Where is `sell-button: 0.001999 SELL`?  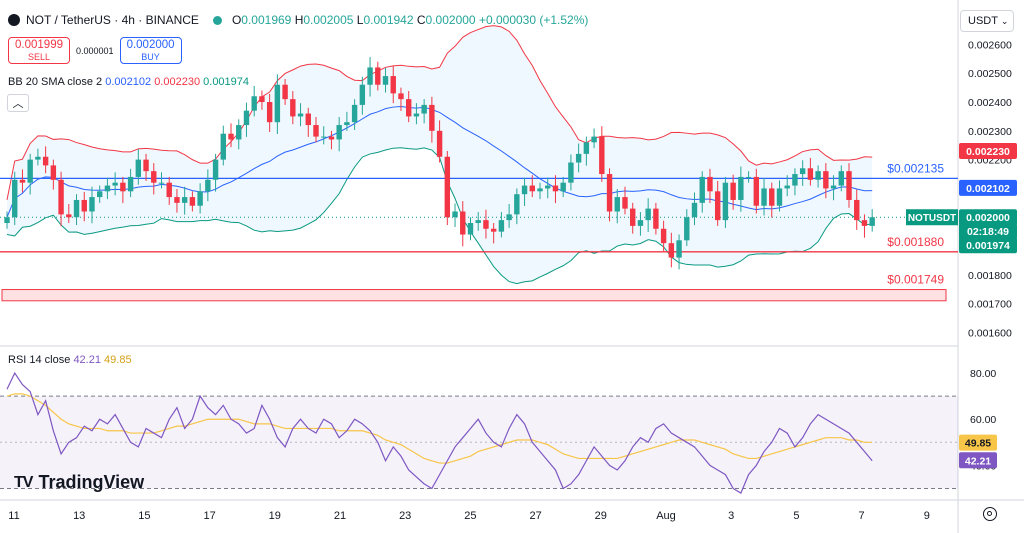
sell-button: 0.001999 SELL is located at coordinates (39, 50).